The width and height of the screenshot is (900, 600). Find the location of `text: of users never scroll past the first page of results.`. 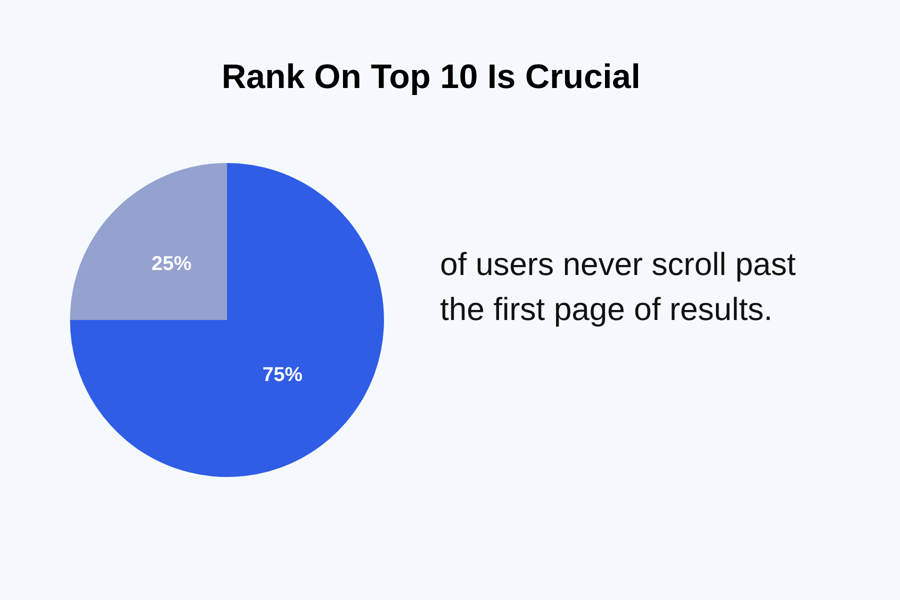

text: of users never scroll past the first page of results. is located at coordinates (618, 287).